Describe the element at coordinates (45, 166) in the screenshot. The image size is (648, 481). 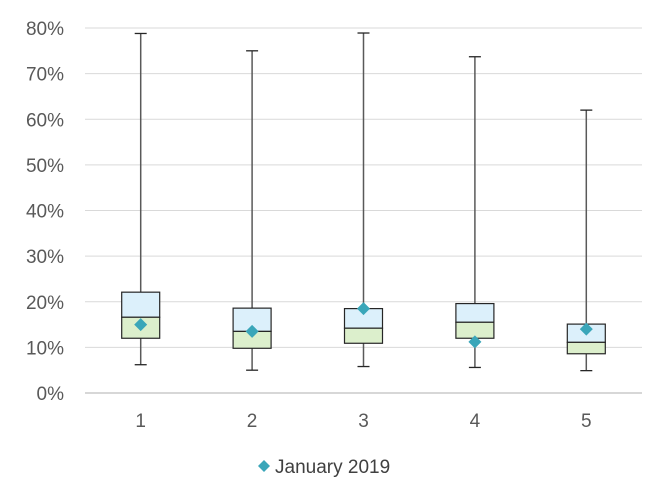
I see `y-tick-label: 50%` at that location.